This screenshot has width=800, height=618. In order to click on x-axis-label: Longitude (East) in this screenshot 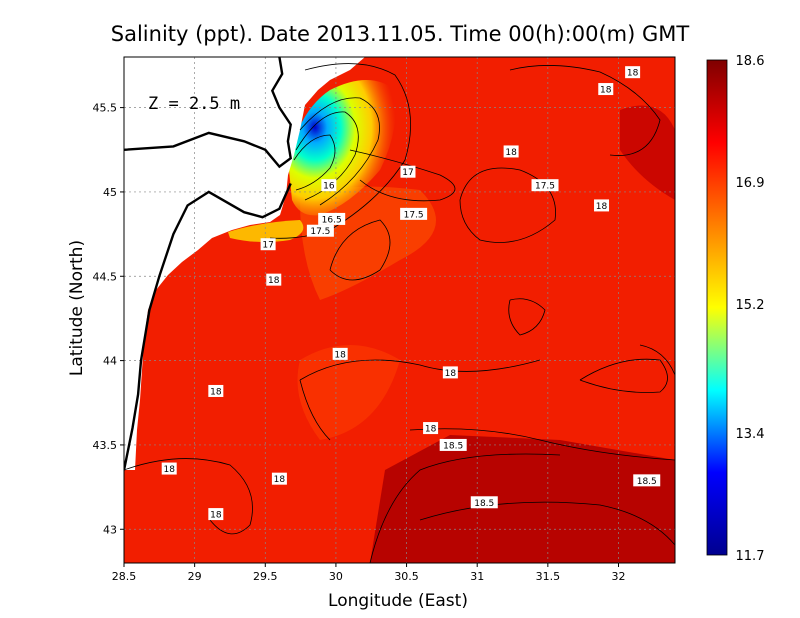, I will do `click(398, 601)`.